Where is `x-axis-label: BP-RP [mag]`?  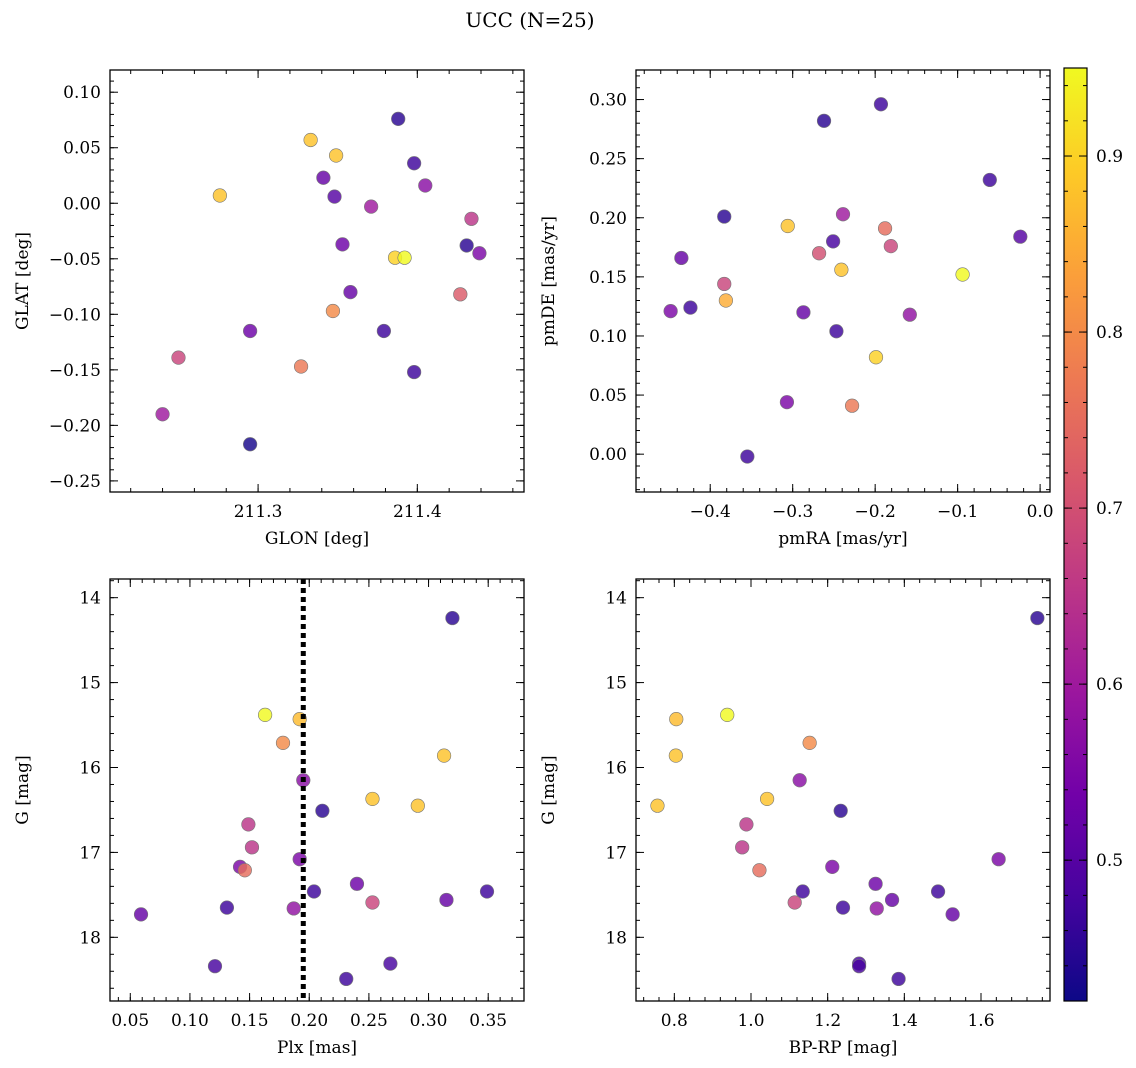
x-axis-label: BP-RP [mag] is located at coordinates (843, 1048).